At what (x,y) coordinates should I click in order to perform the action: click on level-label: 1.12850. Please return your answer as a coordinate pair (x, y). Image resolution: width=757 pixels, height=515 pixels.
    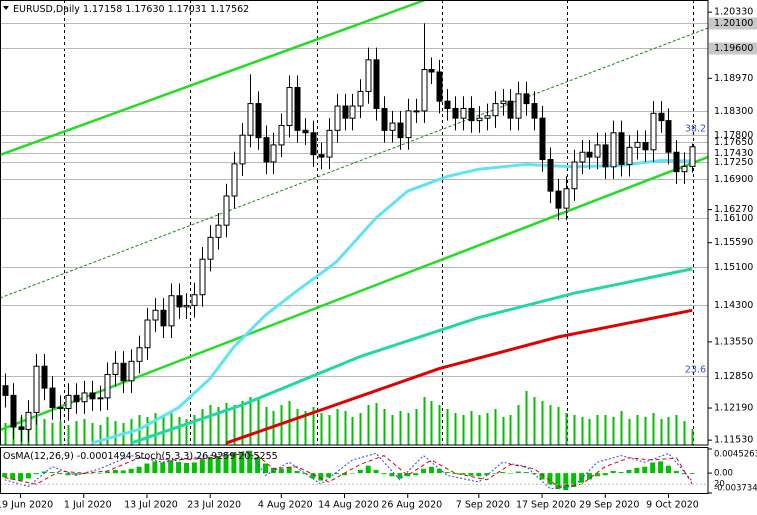
    Looking at the image, I should click on (733, 376).